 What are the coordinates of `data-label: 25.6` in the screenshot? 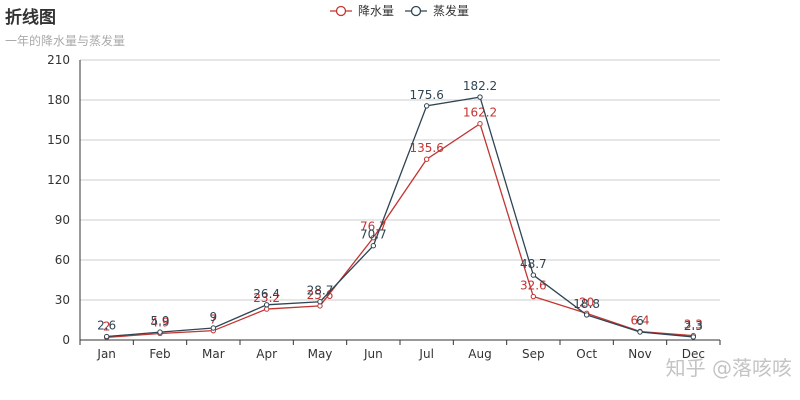 It's located at (320, 295).